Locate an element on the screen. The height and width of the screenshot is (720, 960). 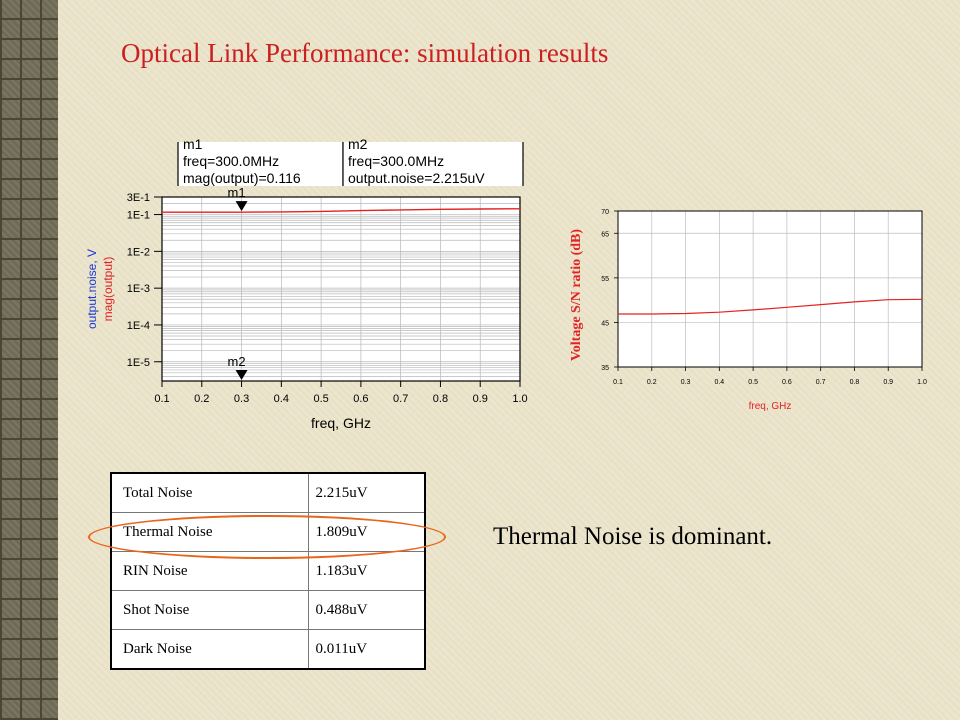
y-tick-label: 3E-1 is located at coordinates (138, 198).